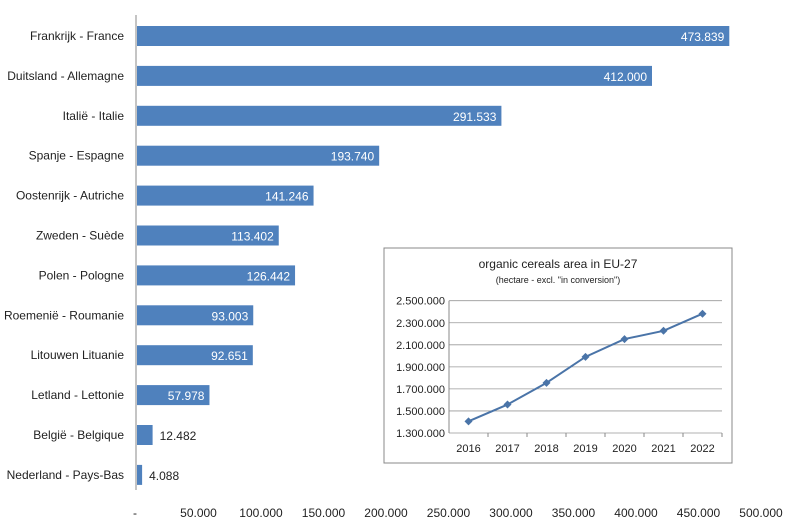  What do you see at coordinates (269, 276) in the screenshot?
I see `data-label: 126.442` at bounding box center [269, 276].